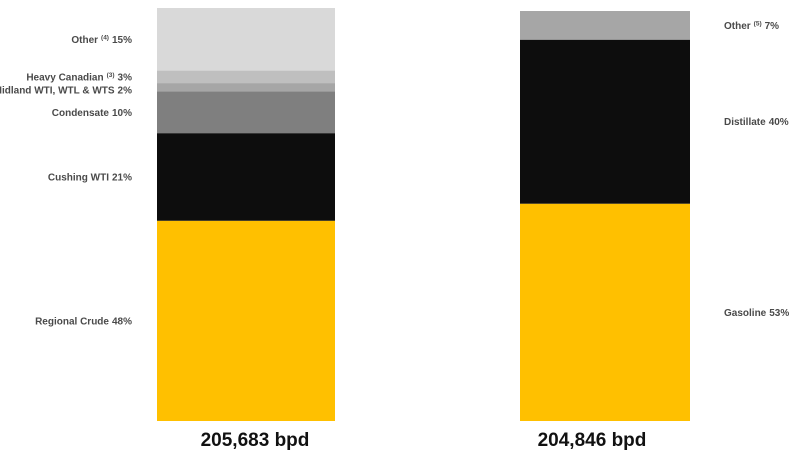 The height and width of the screenshot is (452, 794). Describe the element at coordinates (592, 440) in the screenshot. I see `total-bpd-label-2: 204,846 bpd` at that location.